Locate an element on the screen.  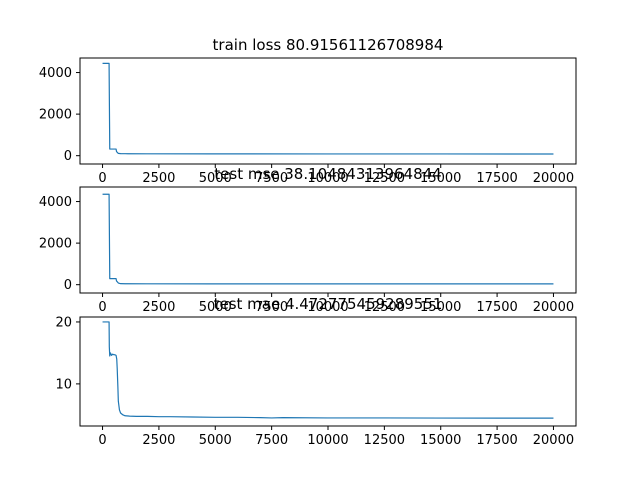
y-tick-label: 20 is located at coordinates (63, 322).